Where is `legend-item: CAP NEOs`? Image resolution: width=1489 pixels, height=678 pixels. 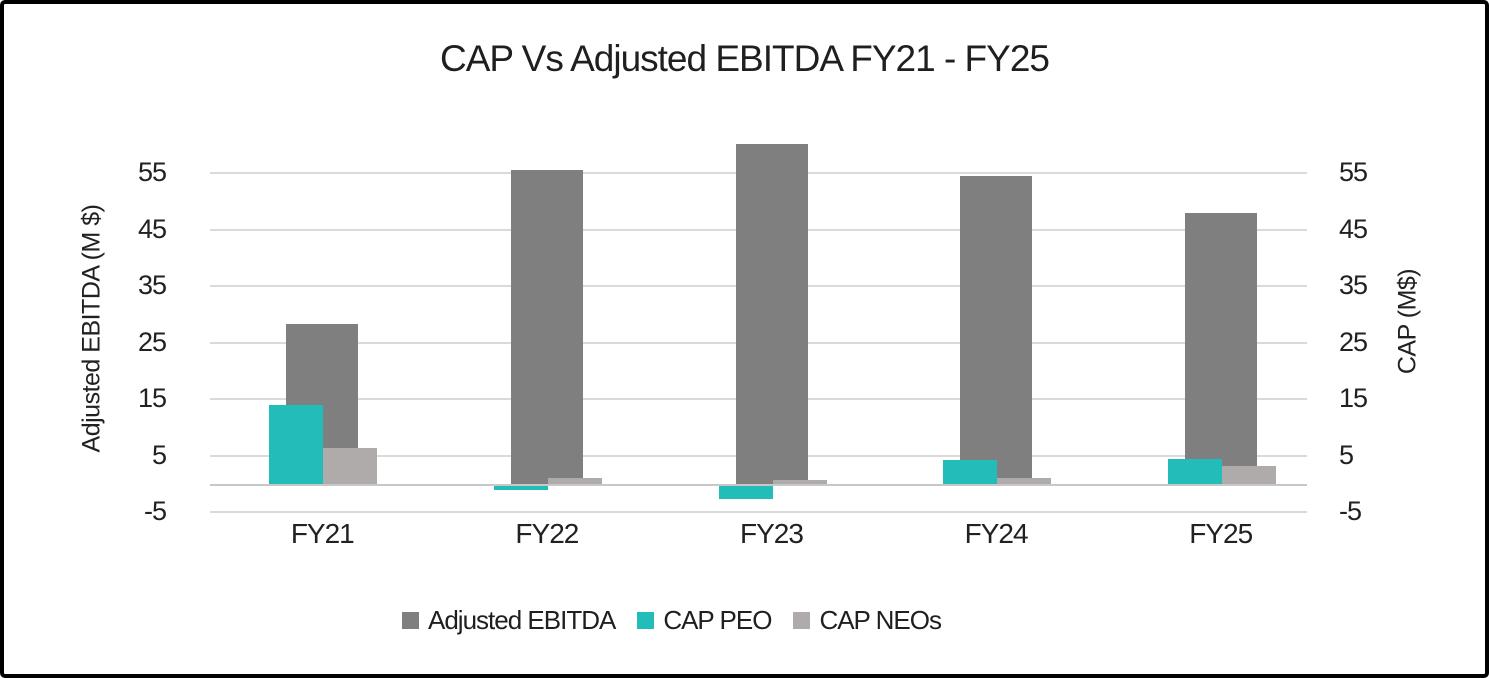
legend-item: CAP NEOs is located at coordinates (867, 620).